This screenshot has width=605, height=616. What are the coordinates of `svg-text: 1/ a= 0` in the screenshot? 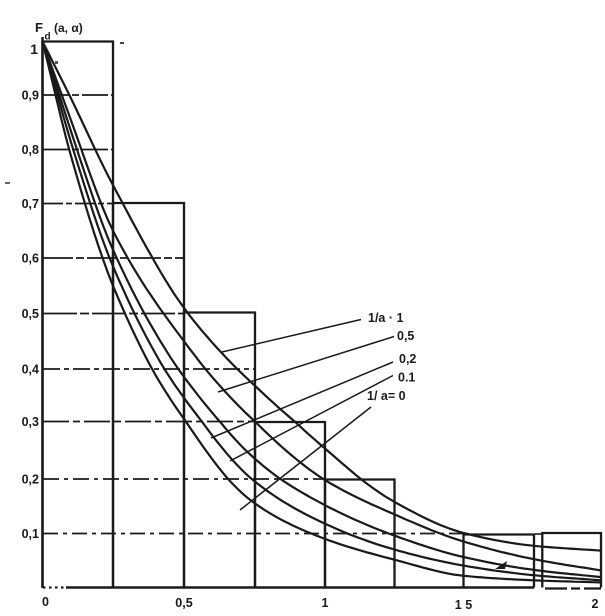 It's located at (386, 396).